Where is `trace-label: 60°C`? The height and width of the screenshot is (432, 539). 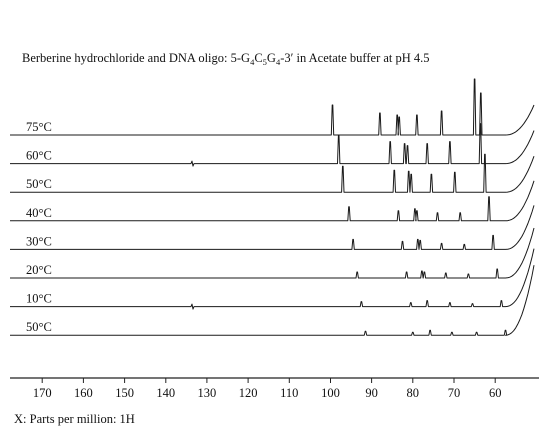 trace-label: 60°C is located at coordinates (39, 156).